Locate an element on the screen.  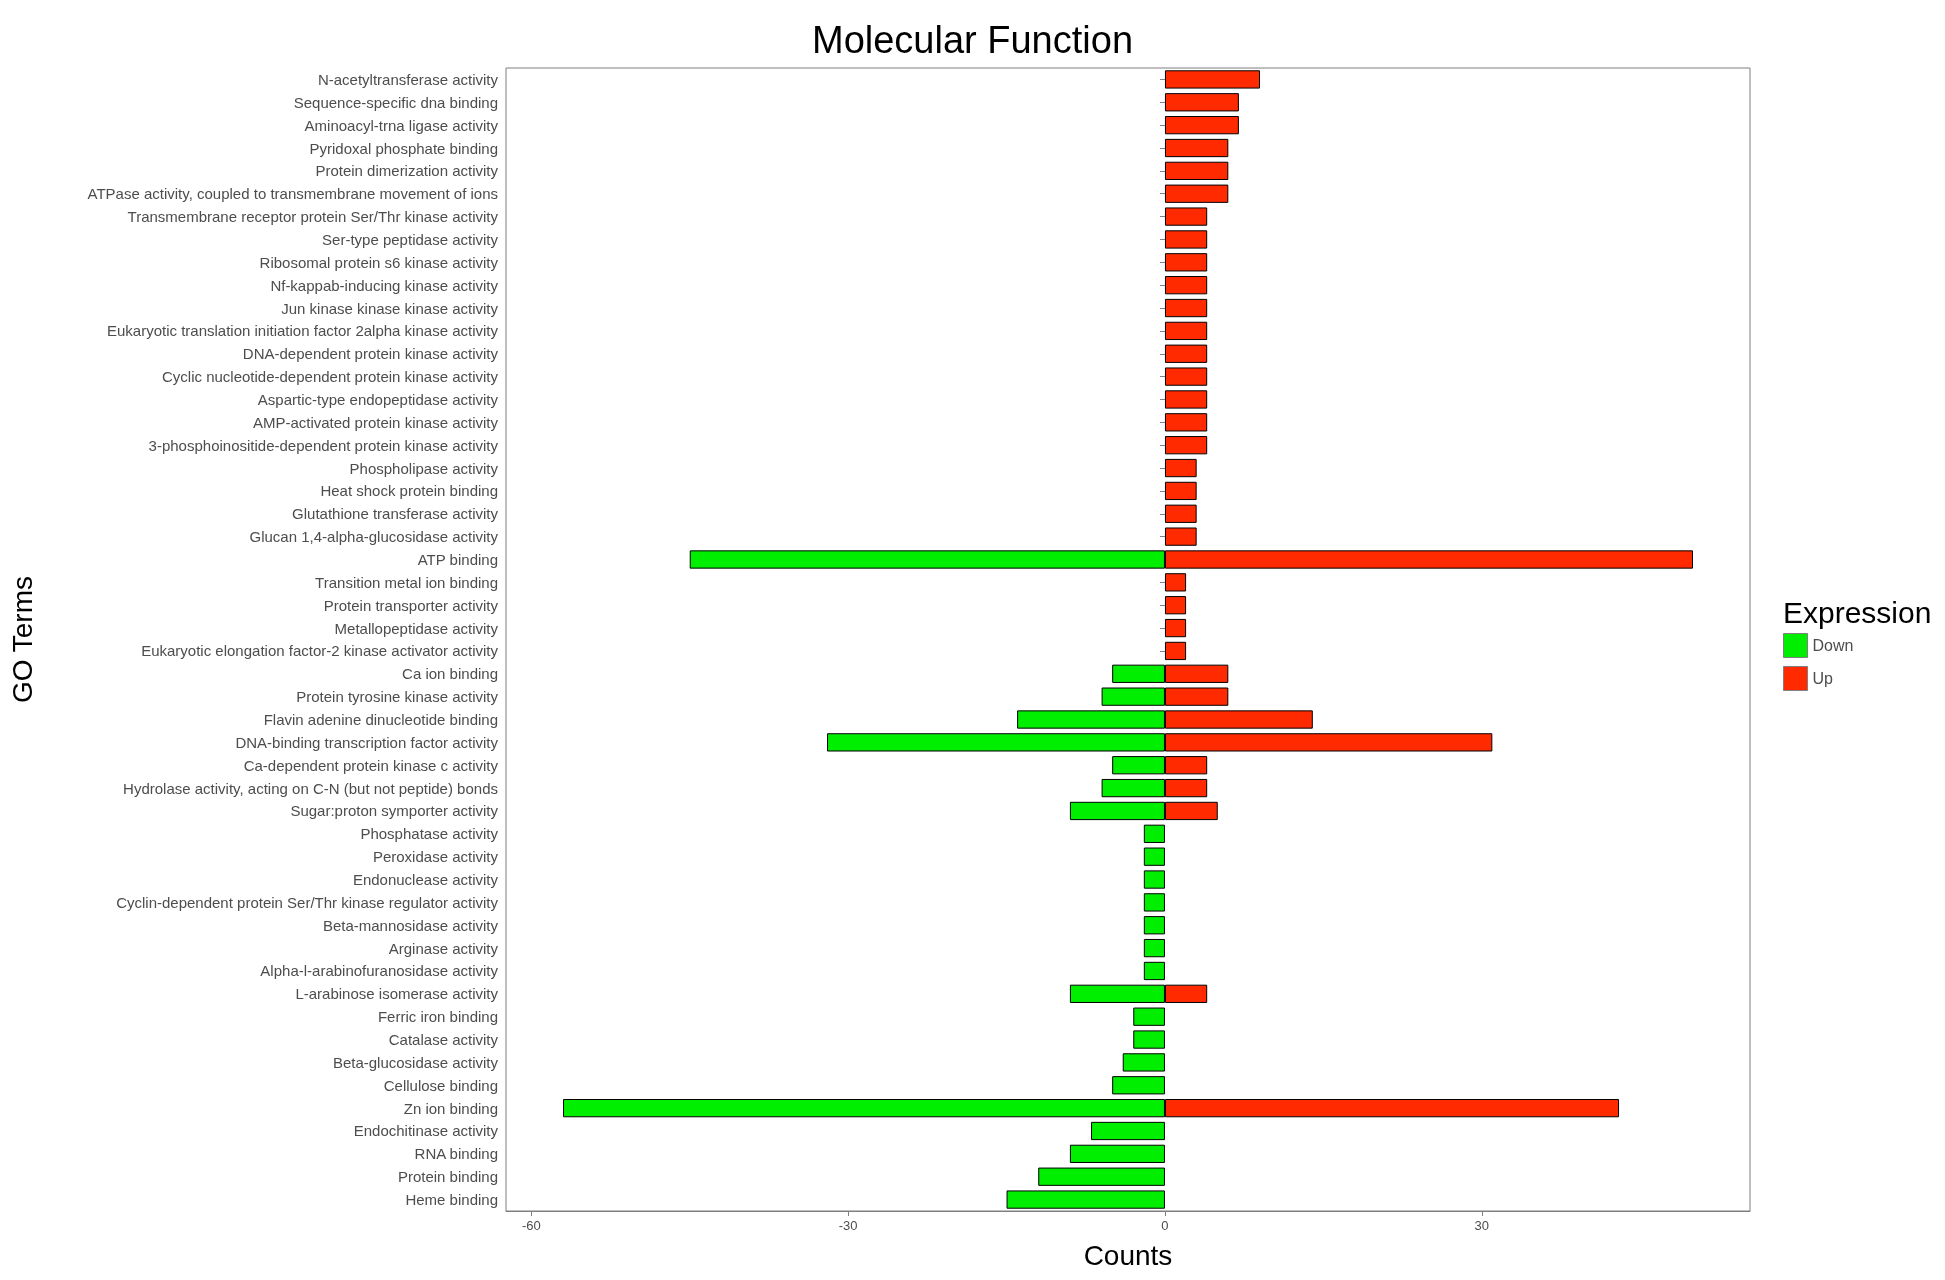
y-tick-label: DNA-dependent protein kinase activity is located at coordinates (370, 354).